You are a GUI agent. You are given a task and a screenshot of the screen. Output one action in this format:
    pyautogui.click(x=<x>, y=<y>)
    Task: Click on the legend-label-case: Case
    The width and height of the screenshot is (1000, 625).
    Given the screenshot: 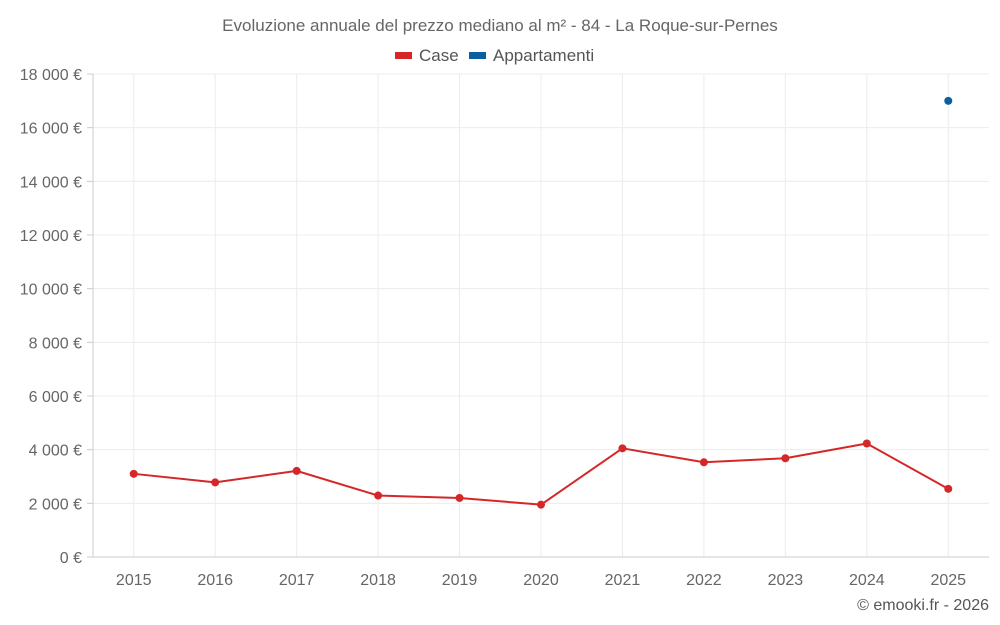 What is the action you would take?
    pyautogui.click(x=439, y=55)
    